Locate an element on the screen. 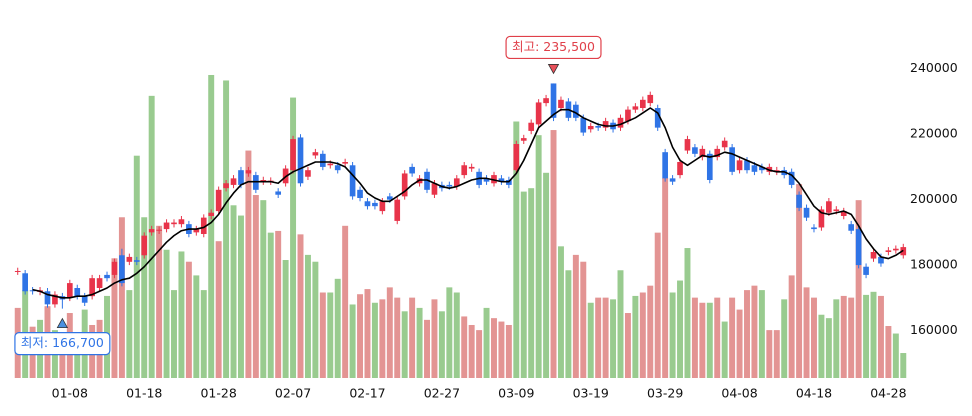  x-tick-label: 01-28 is located at coordinates (218, 393).